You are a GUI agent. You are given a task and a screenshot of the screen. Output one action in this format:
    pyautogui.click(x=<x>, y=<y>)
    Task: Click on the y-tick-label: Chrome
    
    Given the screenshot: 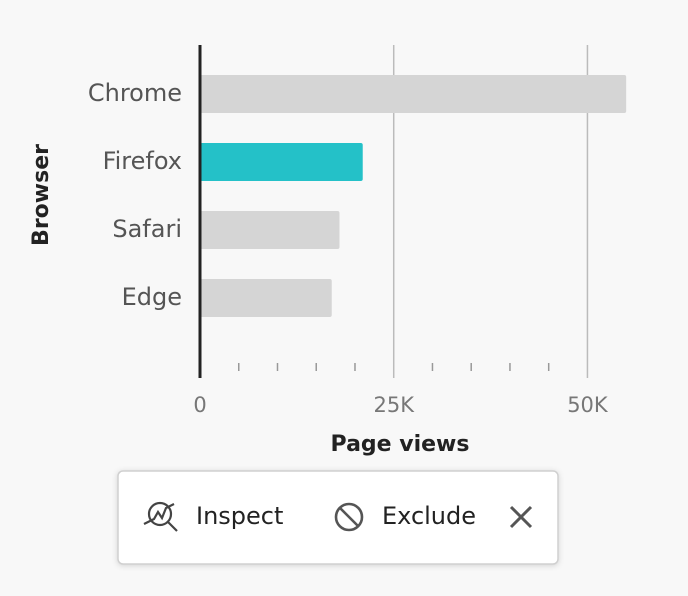 What is the action you would take?
    pyautogui.click(x=135, y=93)
    